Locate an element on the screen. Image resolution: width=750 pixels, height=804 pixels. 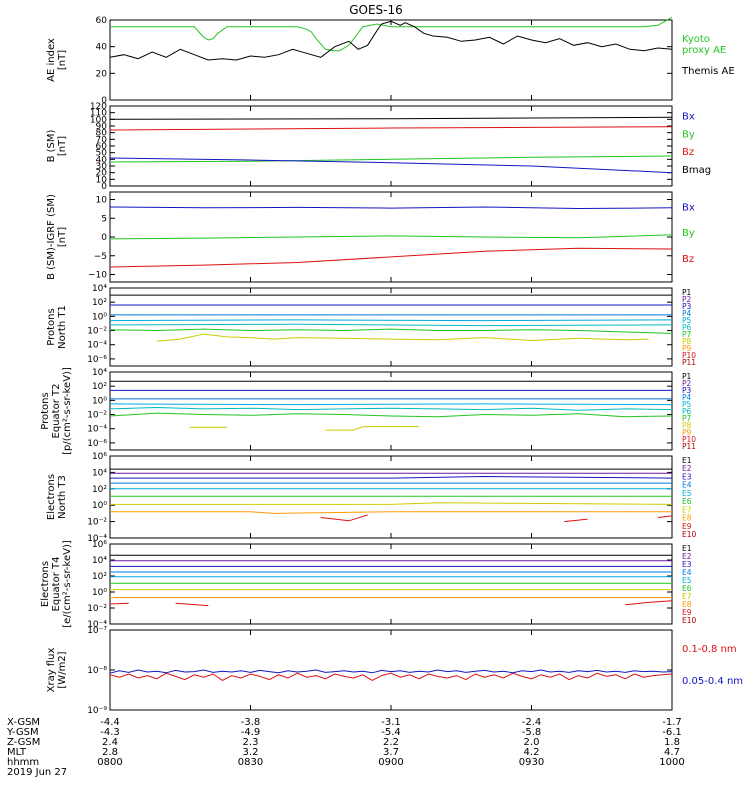
y-axis-label-line: North T1 is located at coordinates (62, 327).